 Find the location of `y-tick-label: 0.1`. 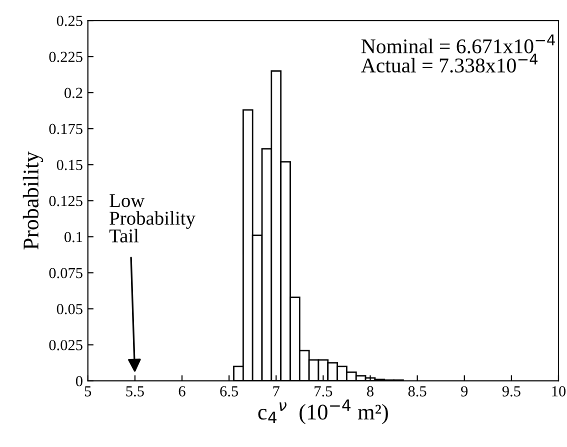

y-tick-label: 0.1 is located at coordinates (73, 237).